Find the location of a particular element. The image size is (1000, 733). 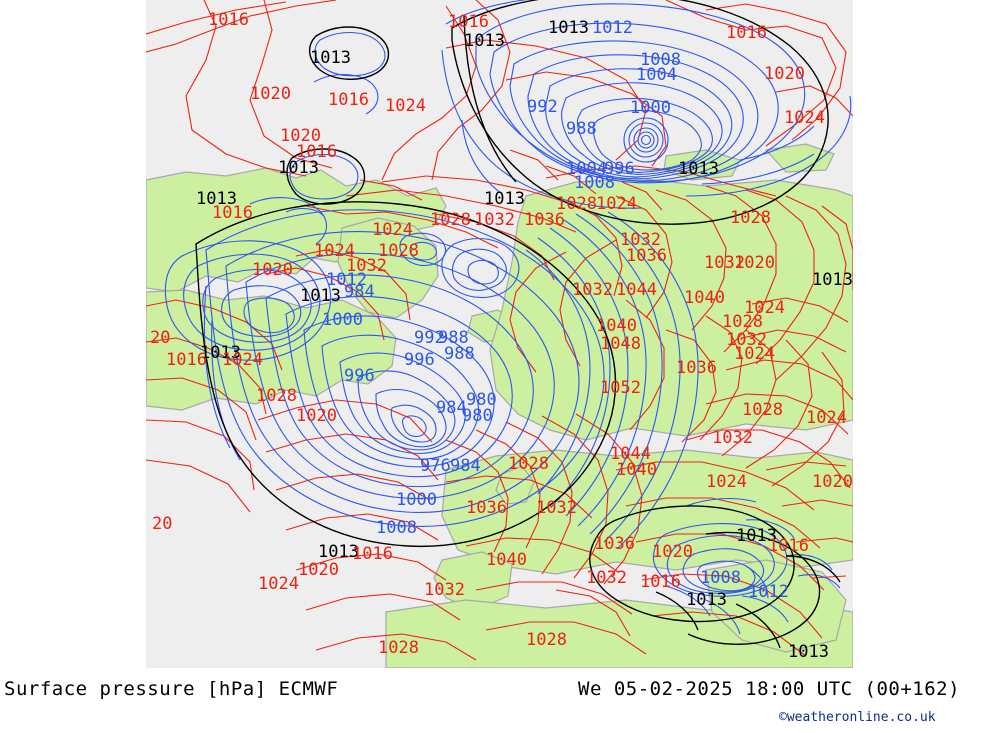

contour-label: 1052 is located at coordinates (620, 388).